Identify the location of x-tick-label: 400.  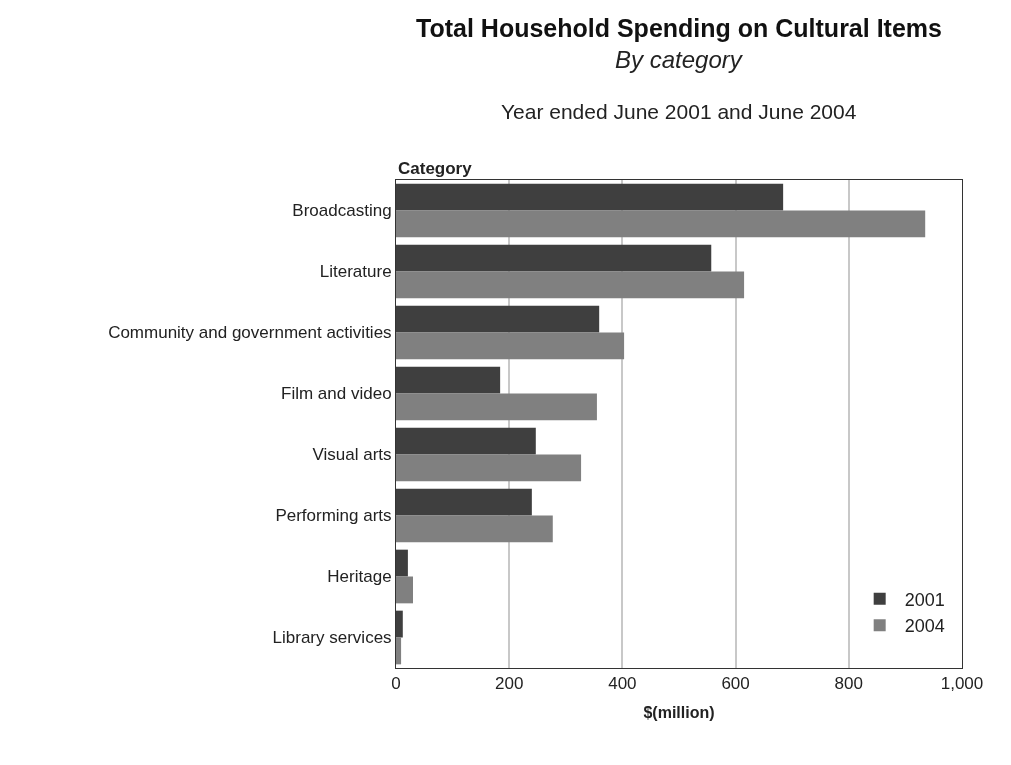
(622, 684).